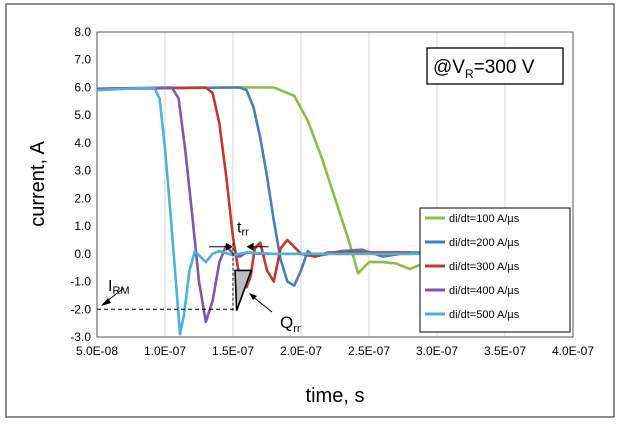 This screenshot has height=429, width=620. Describe the element at coordinates (239, 228) in the screenshot. I see `trr-label-main: t` at that location.